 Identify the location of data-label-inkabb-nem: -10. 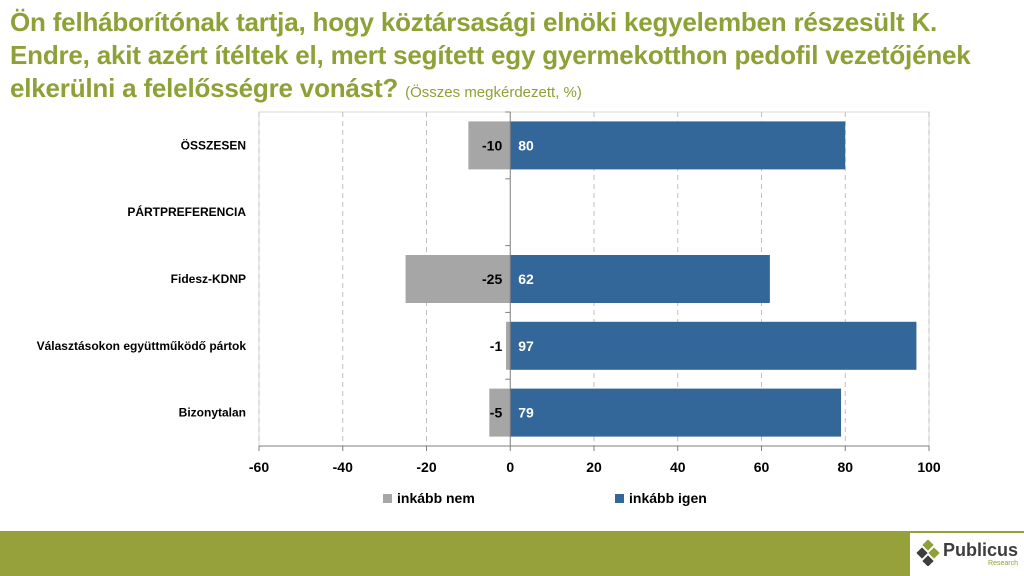
(492, 145).